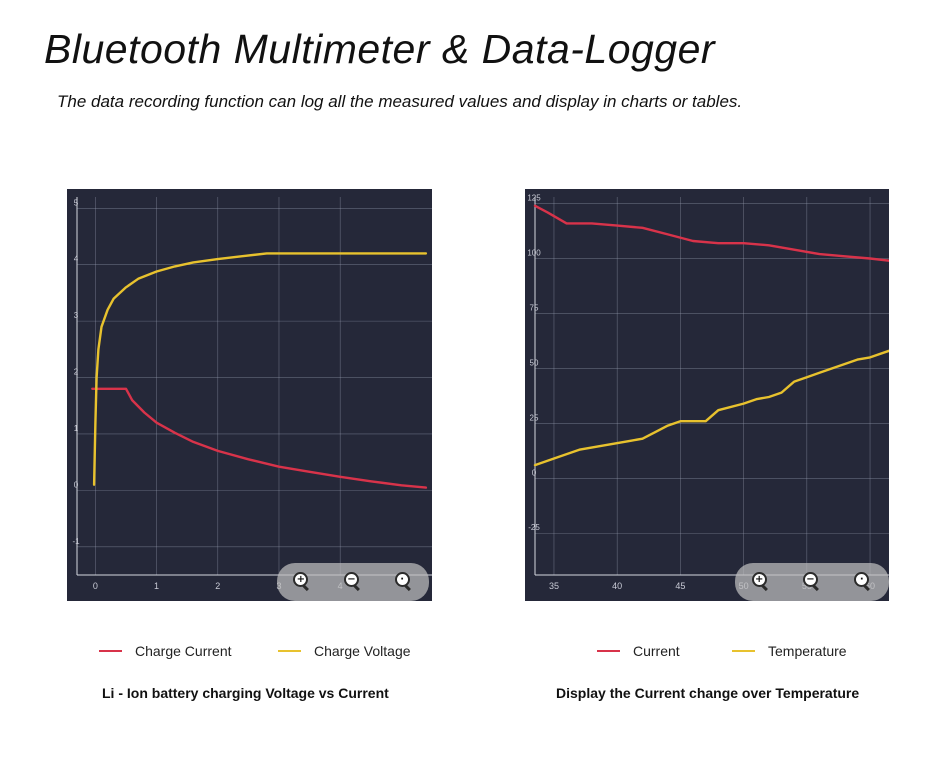 Image resolution: width=948 pixels, height=768 pixels. What do you see at coordinates (76, 315) in the screenshot?
I see `y-tick-label: 3` at bounding box center [76, 315].